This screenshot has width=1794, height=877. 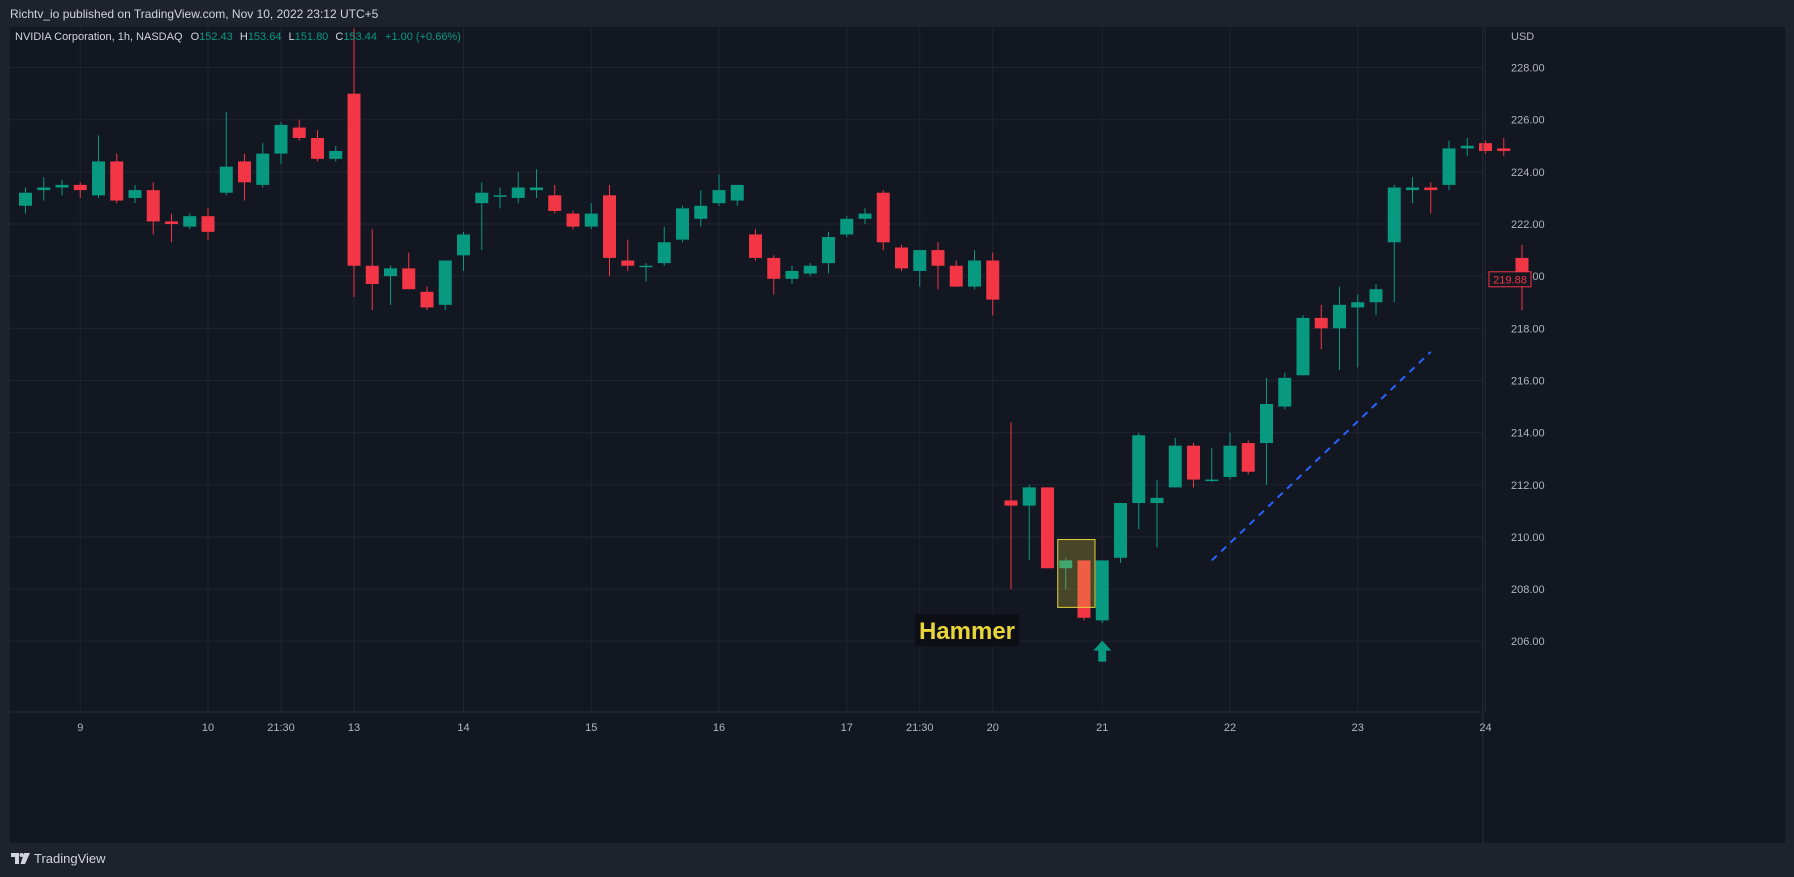 I want to click on price-tick-label: 212.00, so click(x=1528, y=486).